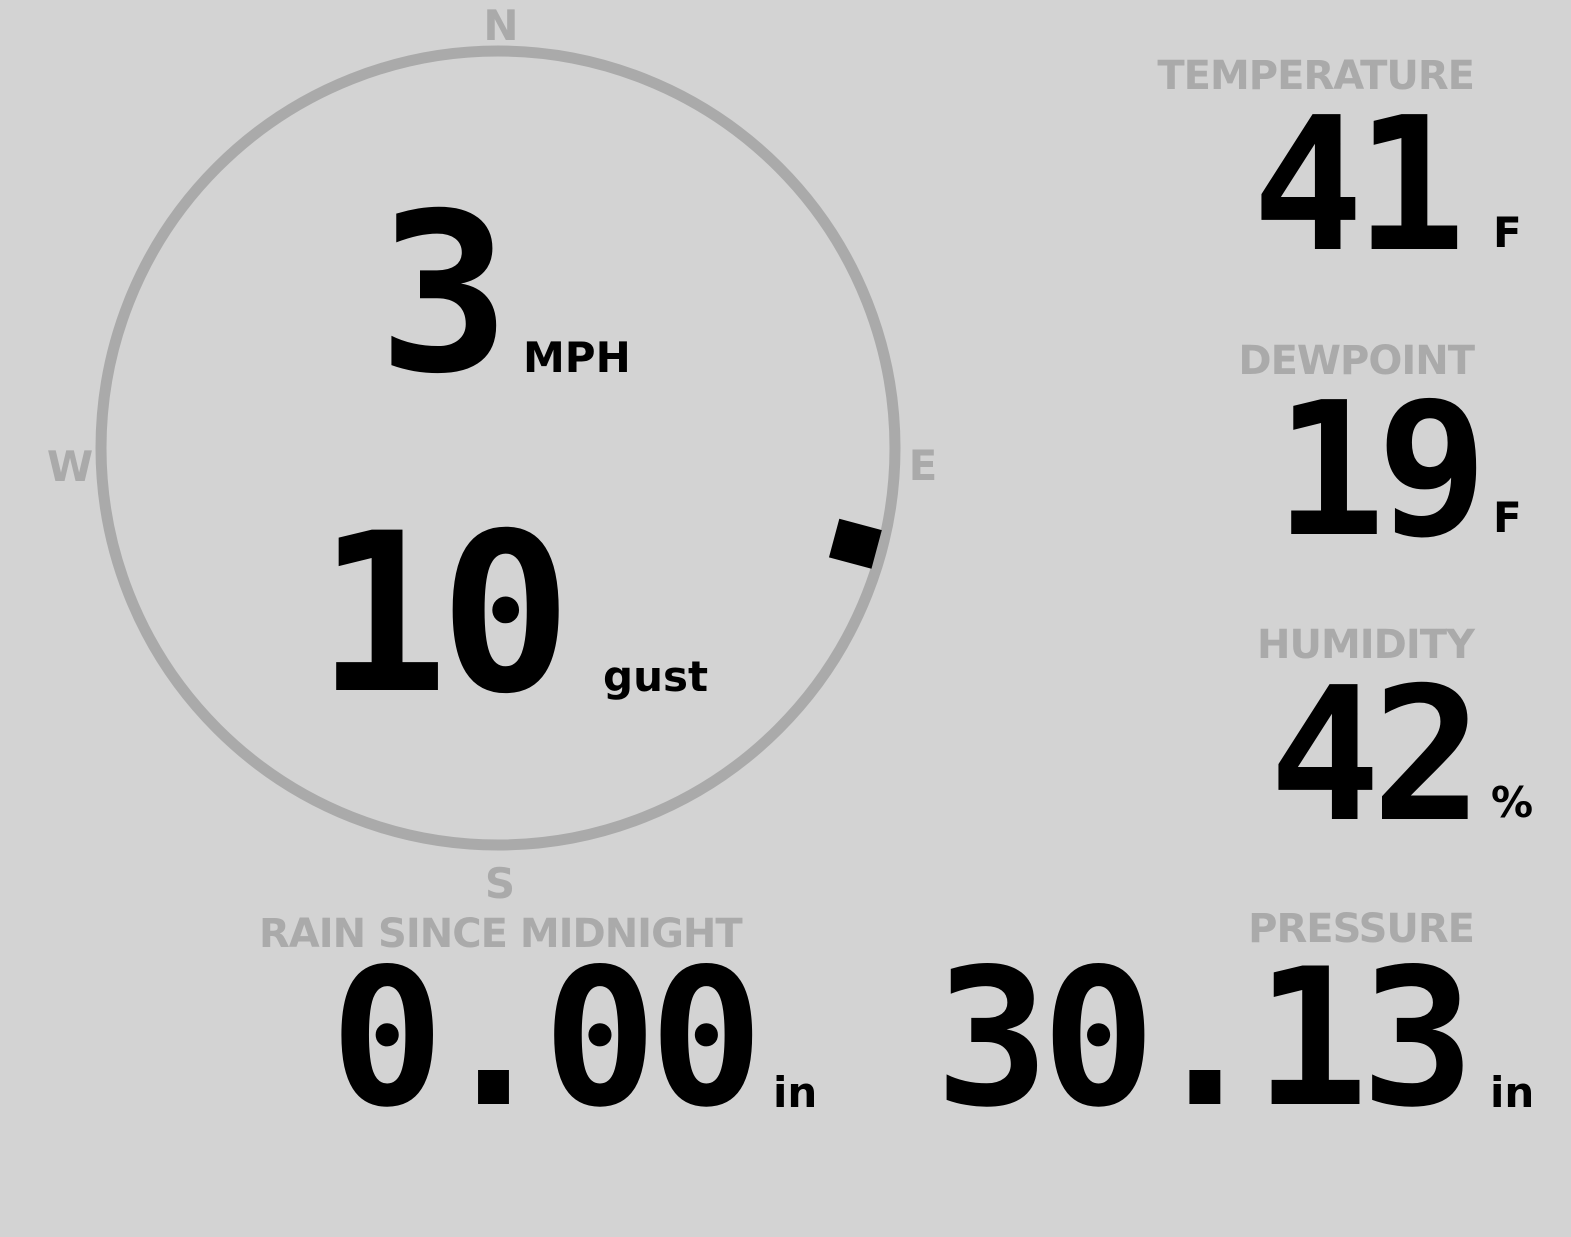 This screenshot has height=1237, width=1571. What do you see at coordinates (656, 676) in the screenshot?
I see `wind-gust-unit: gust` at bounding box center [656, 676].